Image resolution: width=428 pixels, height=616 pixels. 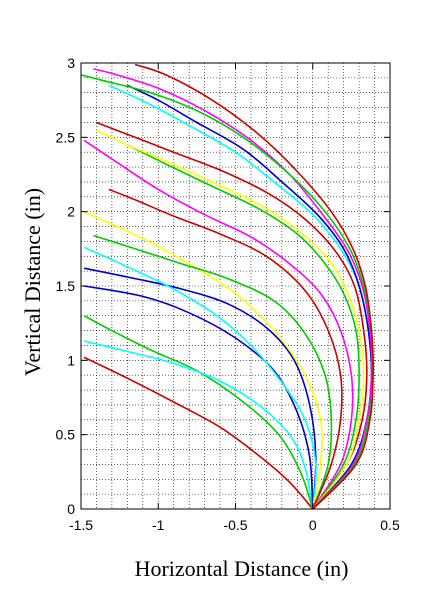 I want to click on y-tick-label: 3, so click(x=71, y=63).